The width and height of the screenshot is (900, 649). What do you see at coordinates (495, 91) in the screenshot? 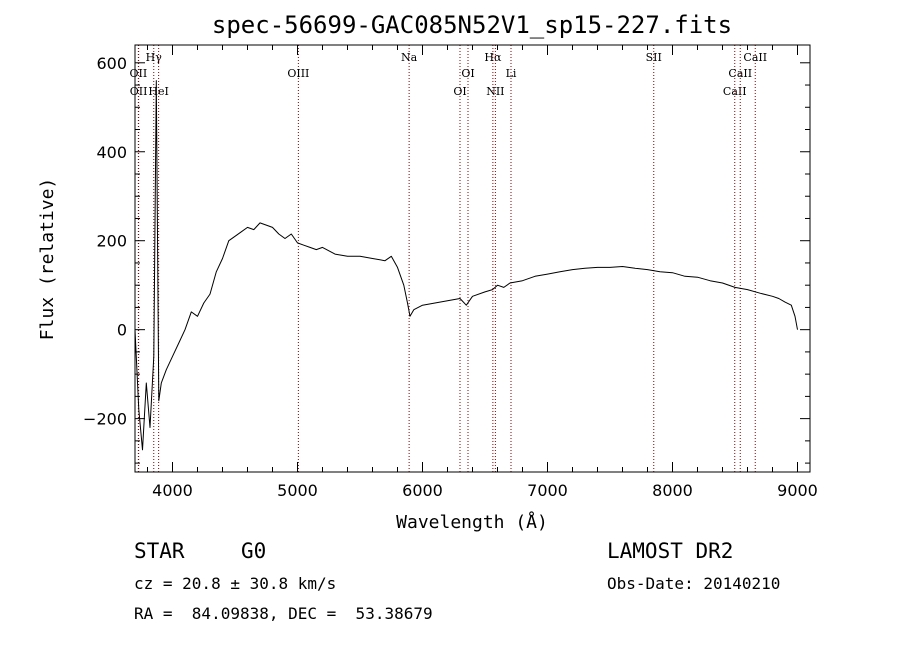
I see `spectral-line-label: NII` at bounding box center [495, 91].